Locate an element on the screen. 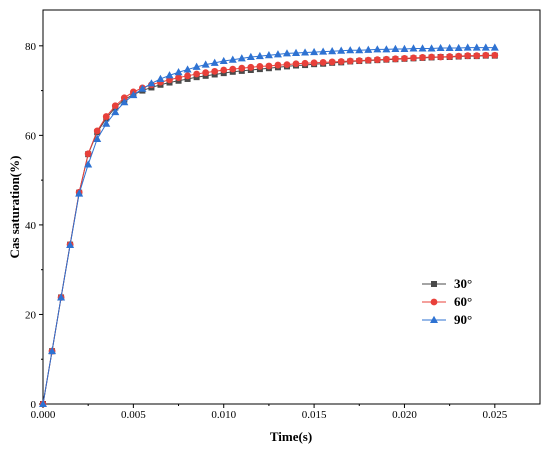 This screenshot has height=453, width=550. y-tick-label: 60 is located at coordinates (31, 136).